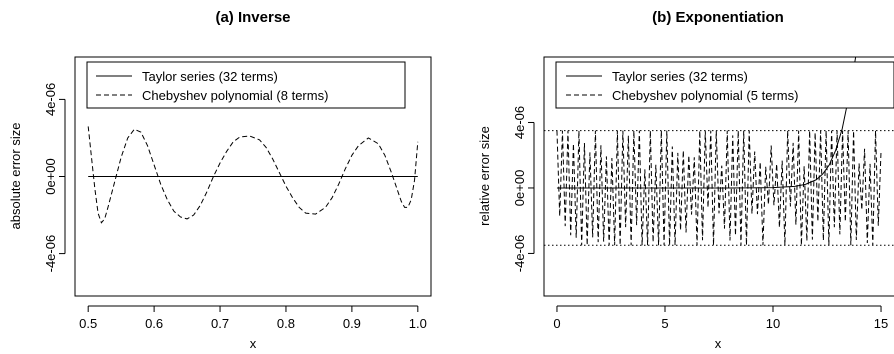 The width and height of the screenshot is (894, 354). Describe the element at coordinates (352, 323) in the screenshot. I see `panel-a-x-tick-label: 0.9` at that location.